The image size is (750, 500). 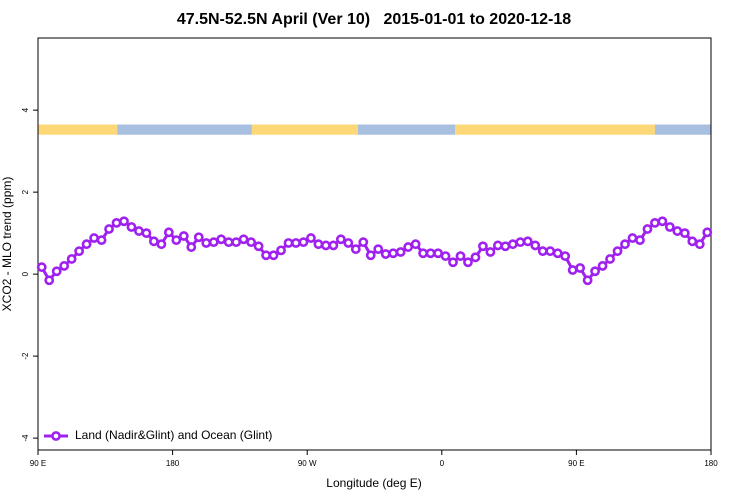 I want to click on y-tick-label: -4, so click(x=25, y=438).